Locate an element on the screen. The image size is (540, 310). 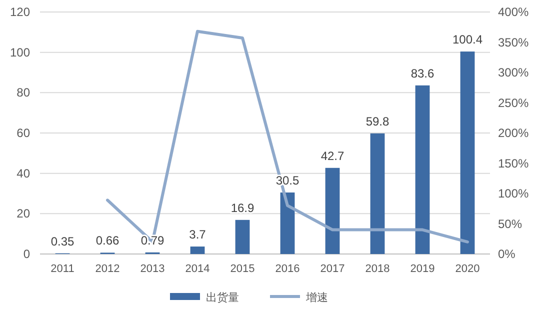
x-tick-label: 2019 is located at coordinates (422, 269).